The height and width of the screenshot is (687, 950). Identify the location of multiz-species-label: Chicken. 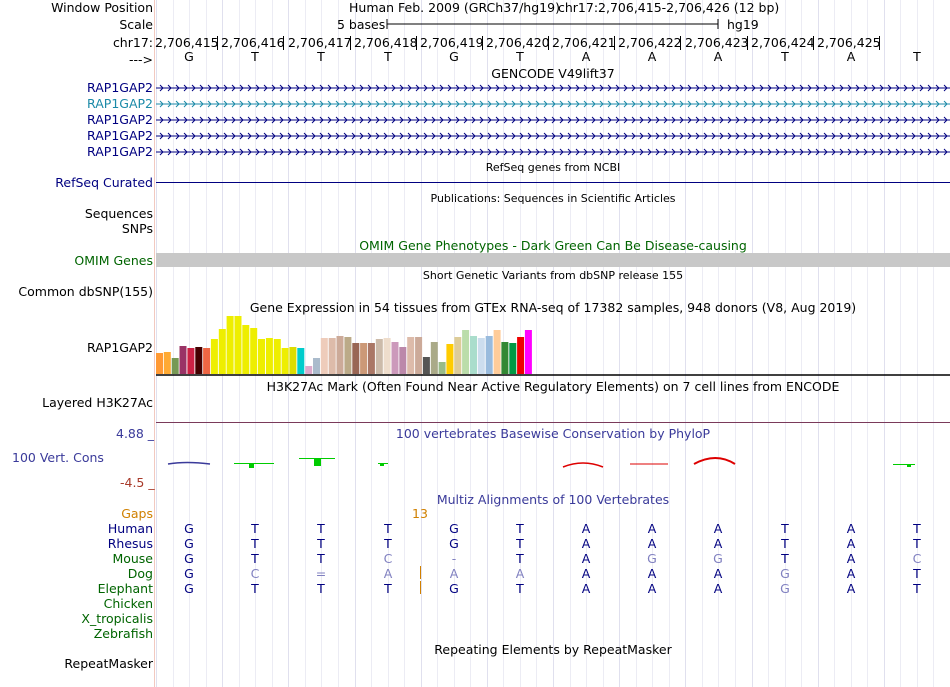
(128, 603).